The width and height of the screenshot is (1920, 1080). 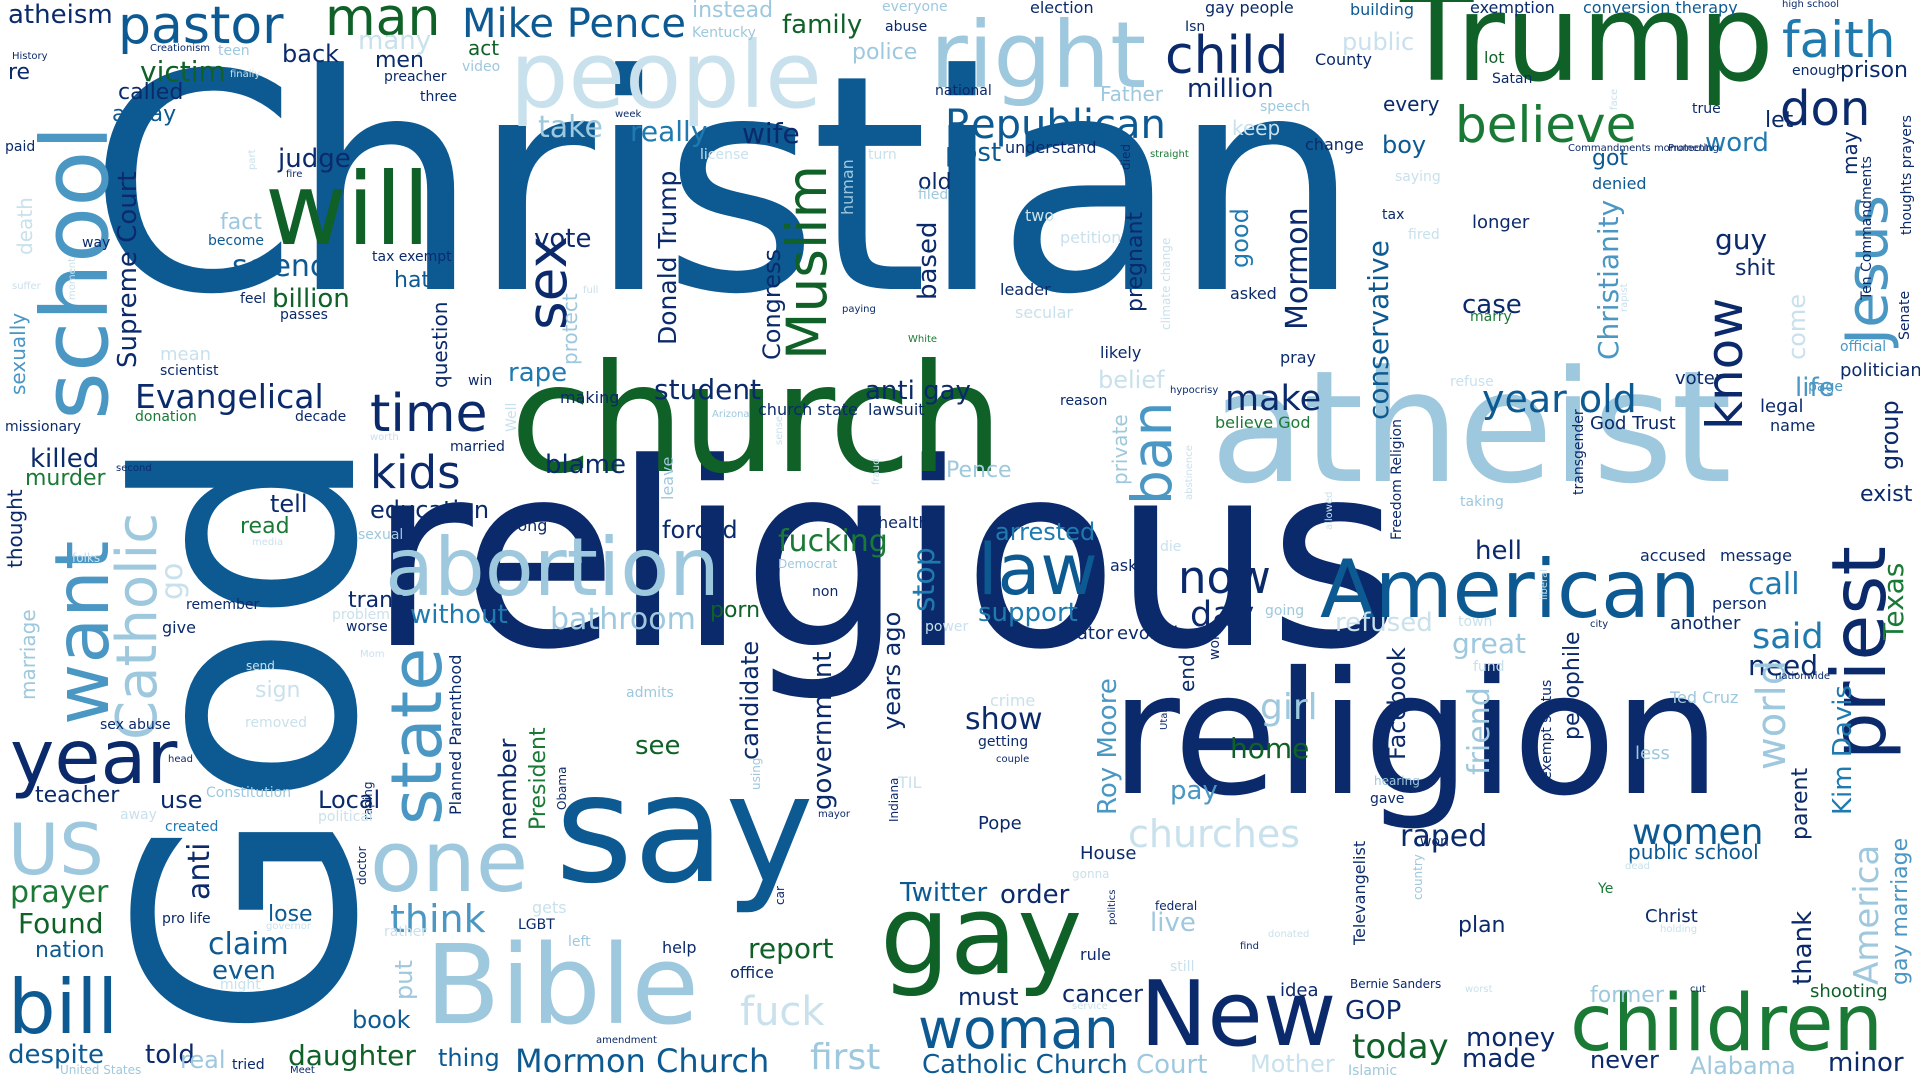 What do you see at coordinates (151, 92) in the screenshot?
I see `word: called` at bounding box center [151, 92].